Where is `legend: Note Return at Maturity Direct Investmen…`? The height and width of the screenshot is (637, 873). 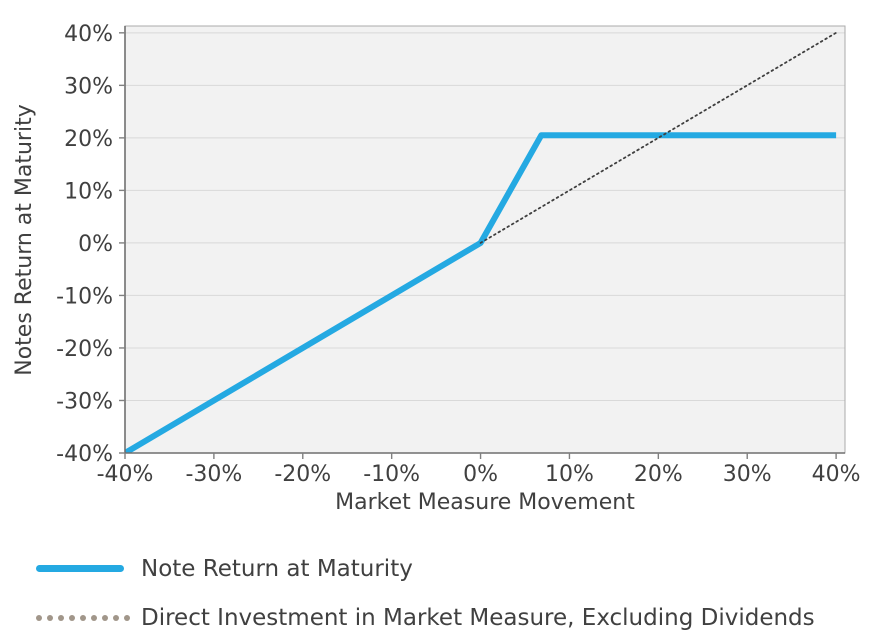 legend: Note Return at Maturity Direct Investmen… is located at coordinates (436, 590).